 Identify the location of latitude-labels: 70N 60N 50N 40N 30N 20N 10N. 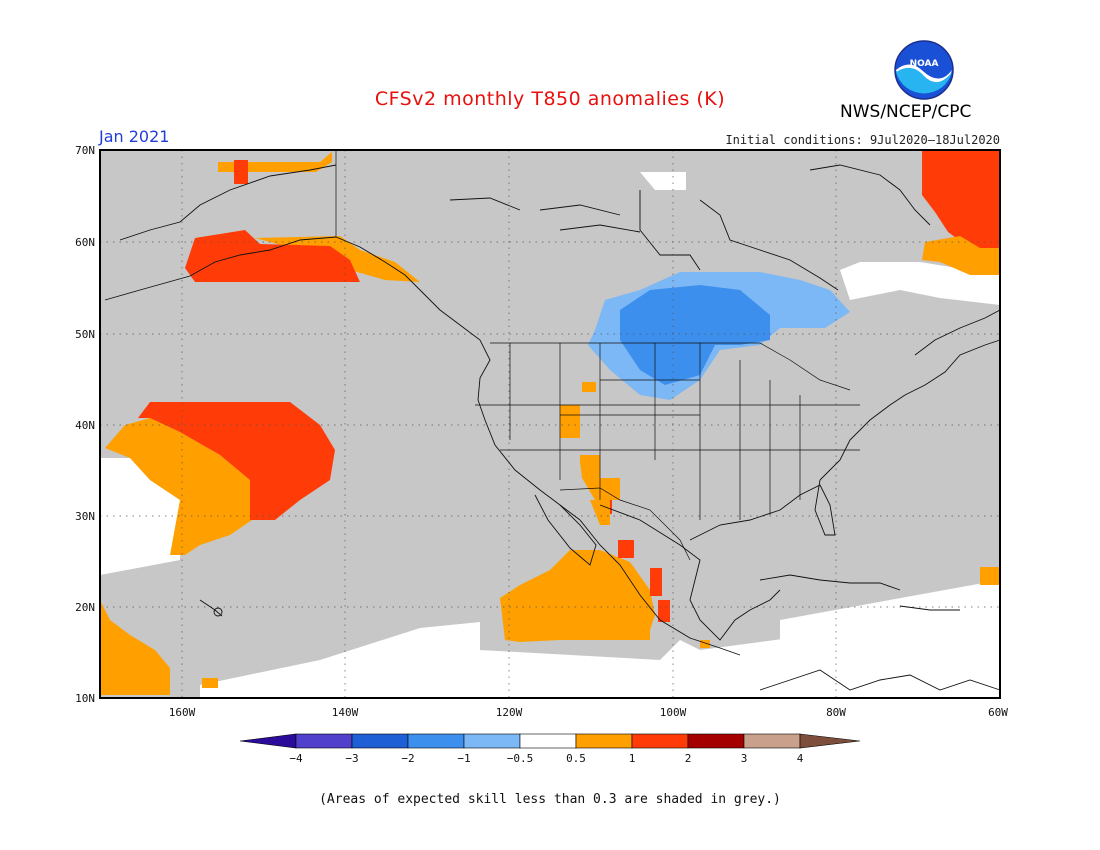
(85, 424).